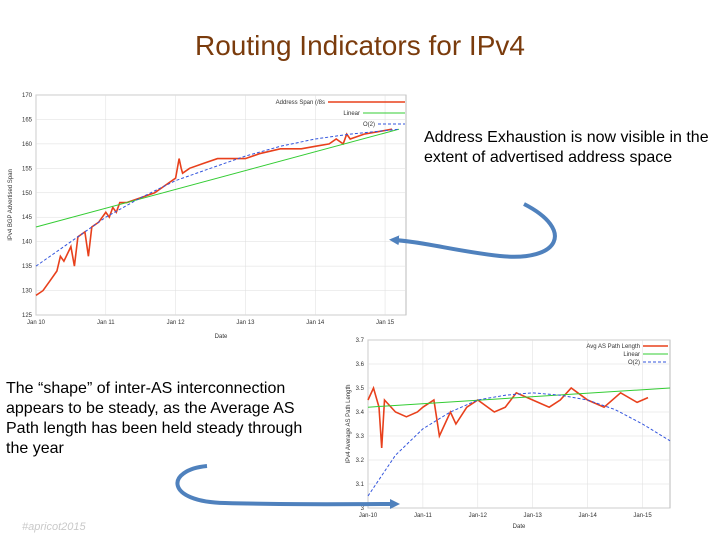 The width and height of the screenshot is (720, 540). What do you see at coordinates (360, 365) in the screenshot?
I see `chart2-ytick: 3.6` at bounding box center [360, 365].